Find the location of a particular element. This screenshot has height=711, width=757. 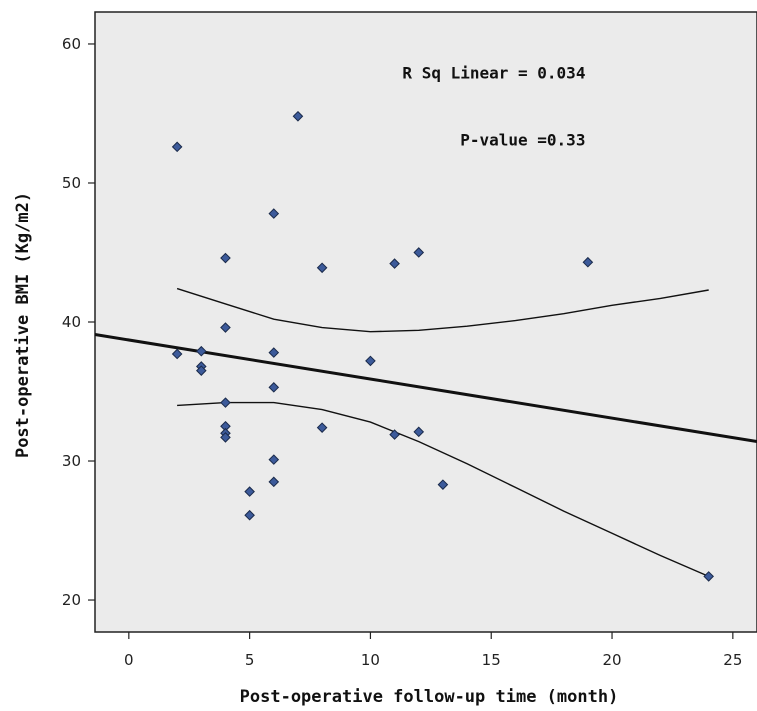

y-tick-label: 30 is located at coordinates (71, 461).